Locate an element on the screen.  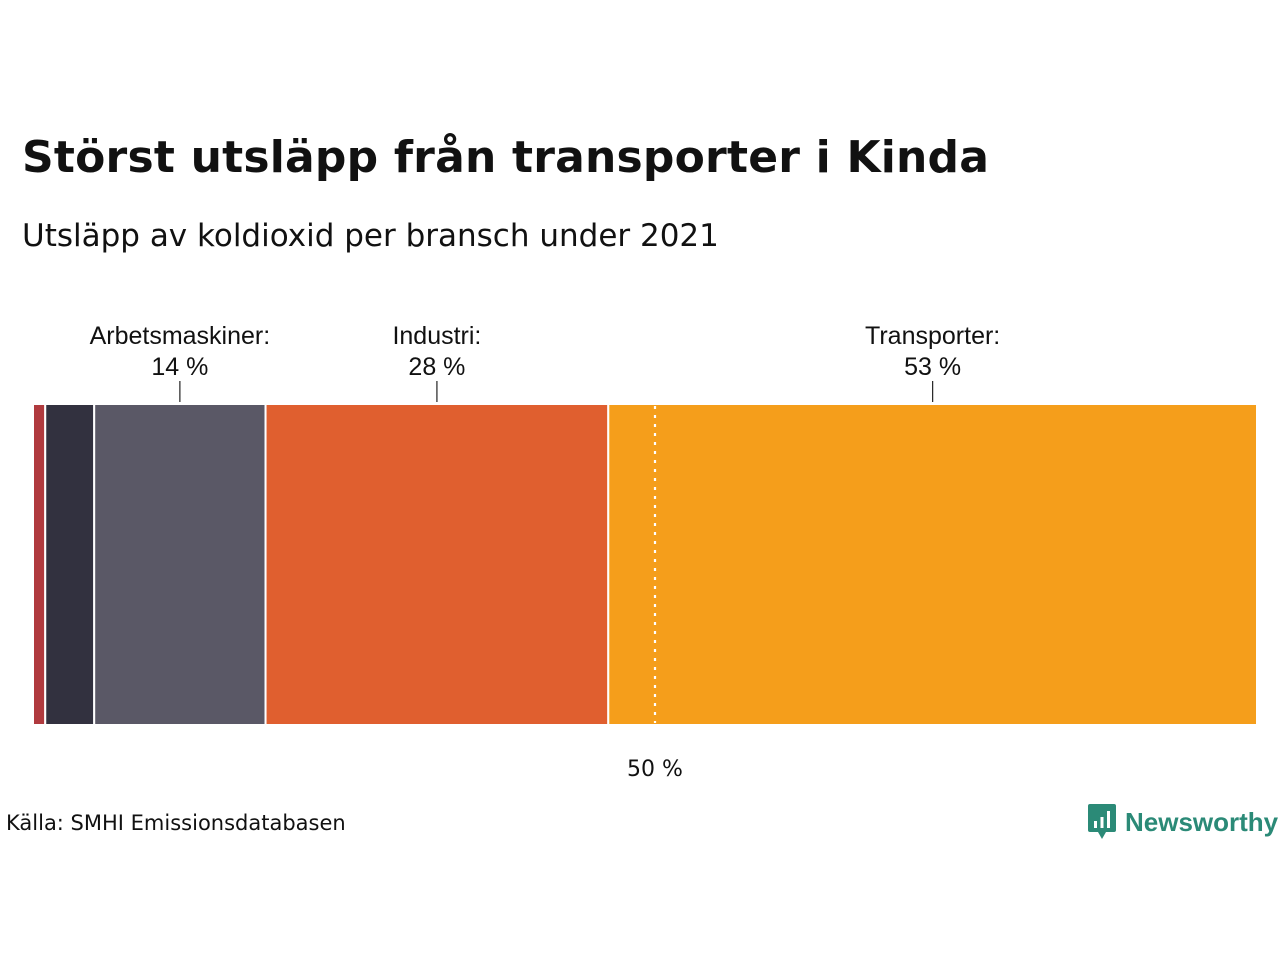
bar-segment-industri is located at coordinates (437, 564).